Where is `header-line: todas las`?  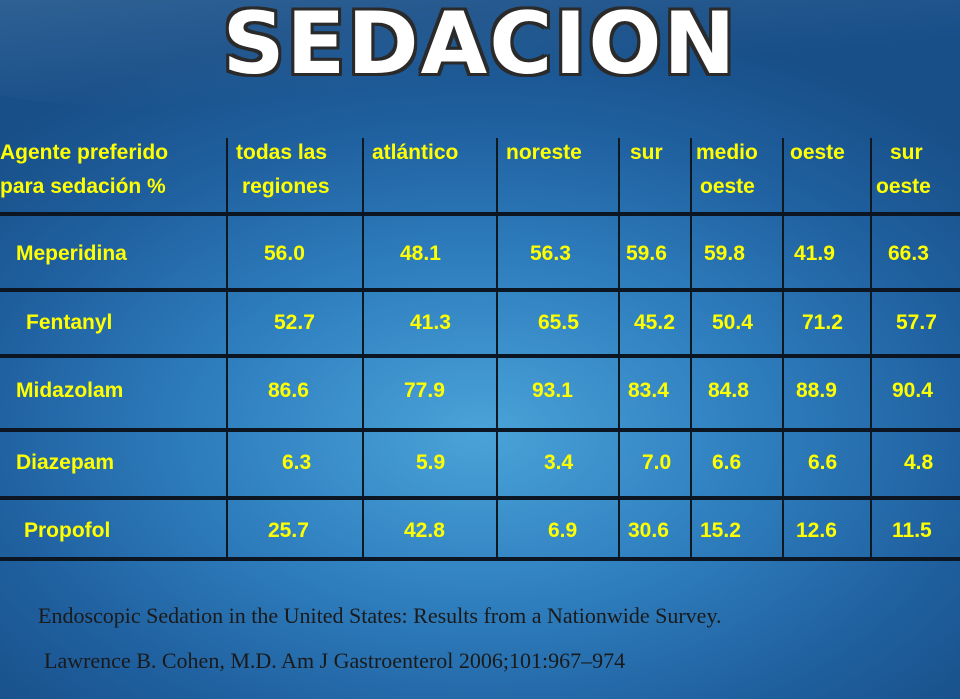
header-line: todas las is located at coordinates (282, 152).